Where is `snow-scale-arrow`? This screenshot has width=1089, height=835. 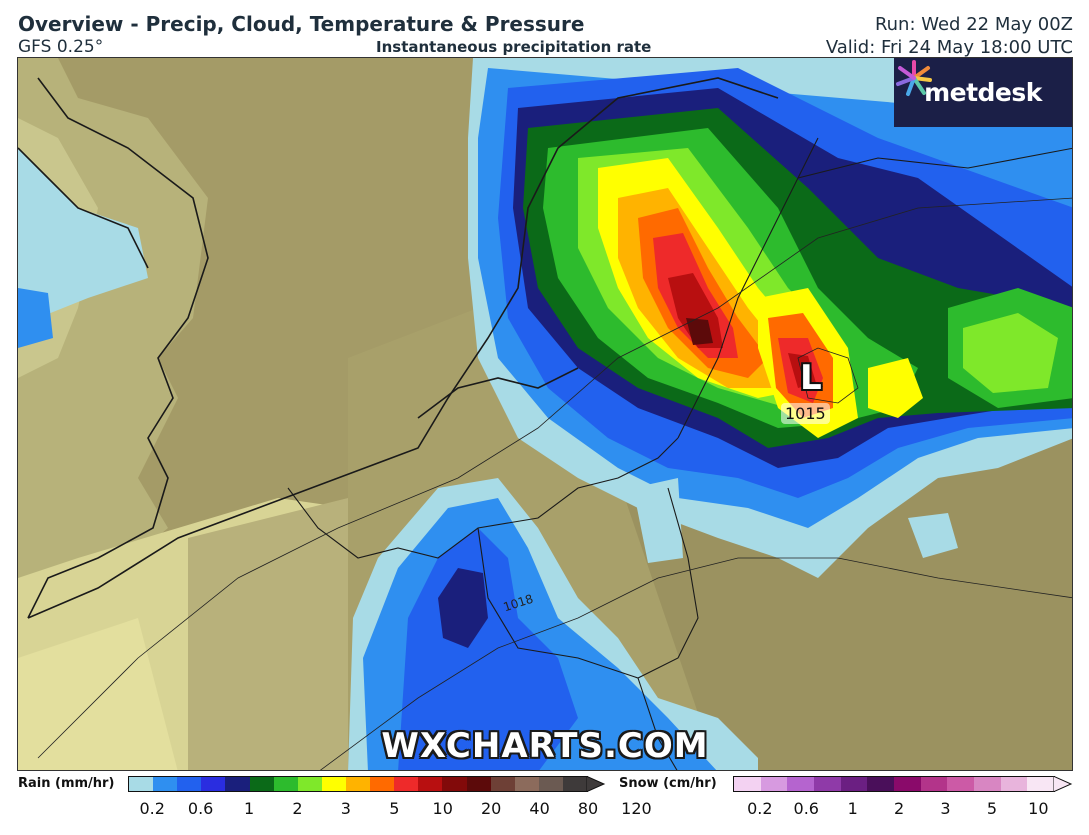 snow-scale-arrow is located at coordinates (1063, 784).